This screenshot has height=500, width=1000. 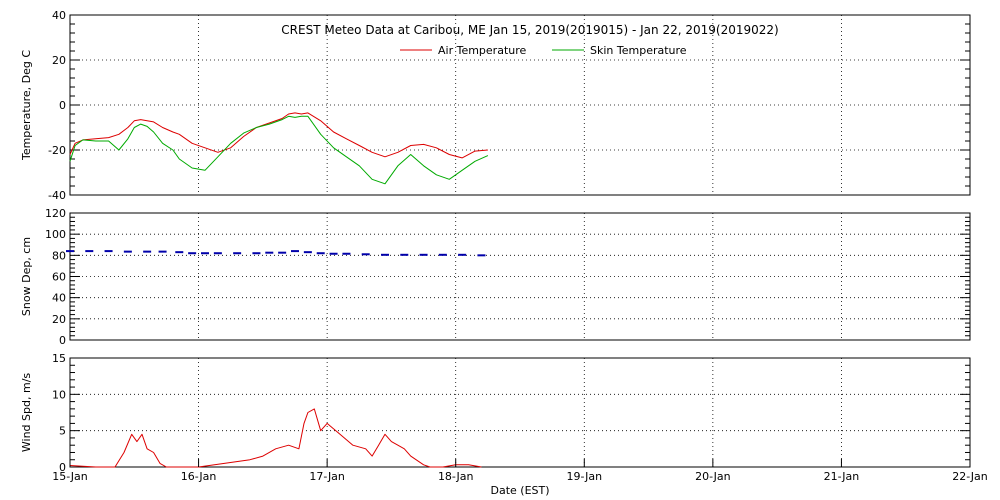 I want to click on x-axis-label: Date (EST), so click(x=519, y=490).